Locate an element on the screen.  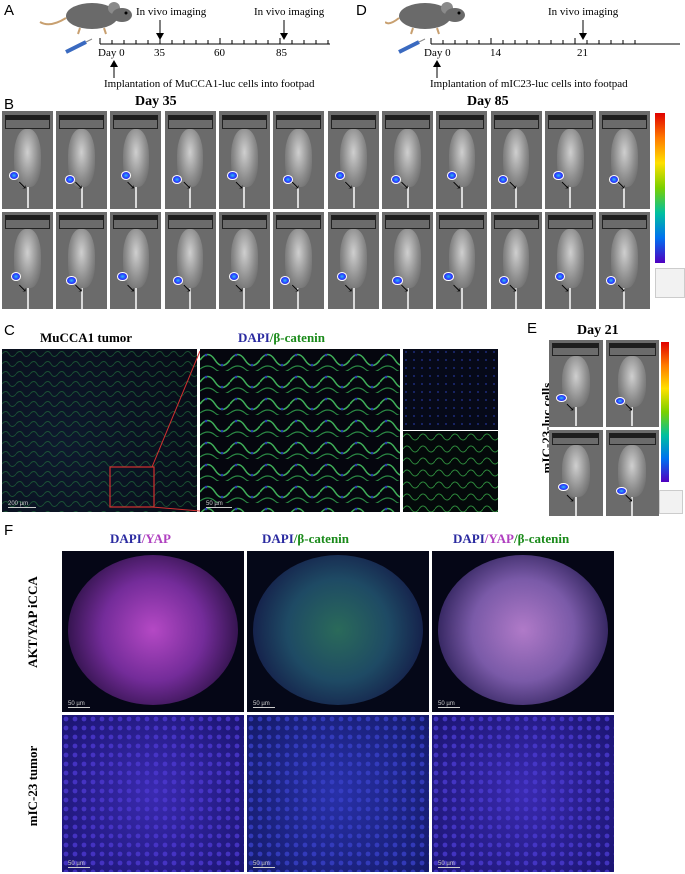
panel-label-d: D is located at coordinates (361, 10).